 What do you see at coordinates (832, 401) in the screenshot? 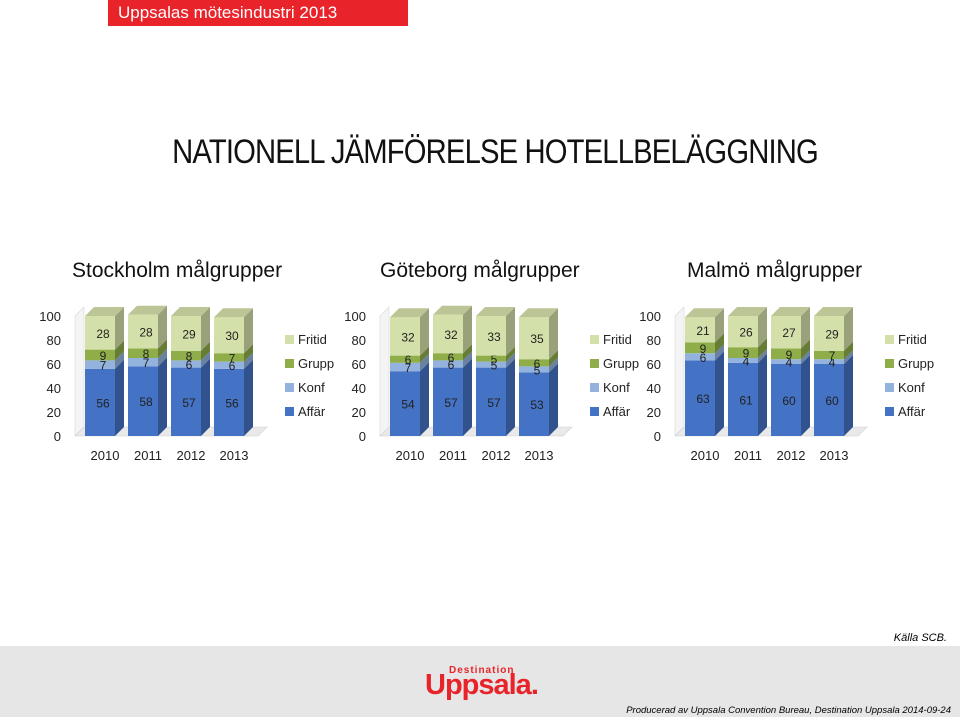
I see `data-label: 60` at bounding box center [832, 401].